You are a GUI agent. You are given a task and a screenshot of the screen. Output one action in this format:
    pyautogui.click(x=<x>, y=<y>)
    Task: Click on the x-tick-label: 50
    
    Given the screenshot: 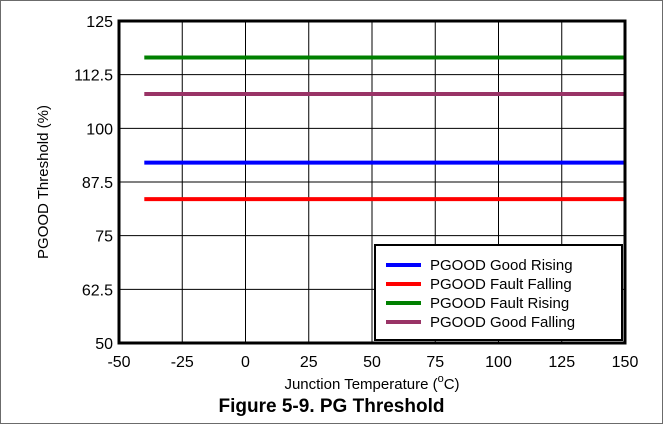 What is the action you would take?
    pyautogui.click(x=372, y=362)
    